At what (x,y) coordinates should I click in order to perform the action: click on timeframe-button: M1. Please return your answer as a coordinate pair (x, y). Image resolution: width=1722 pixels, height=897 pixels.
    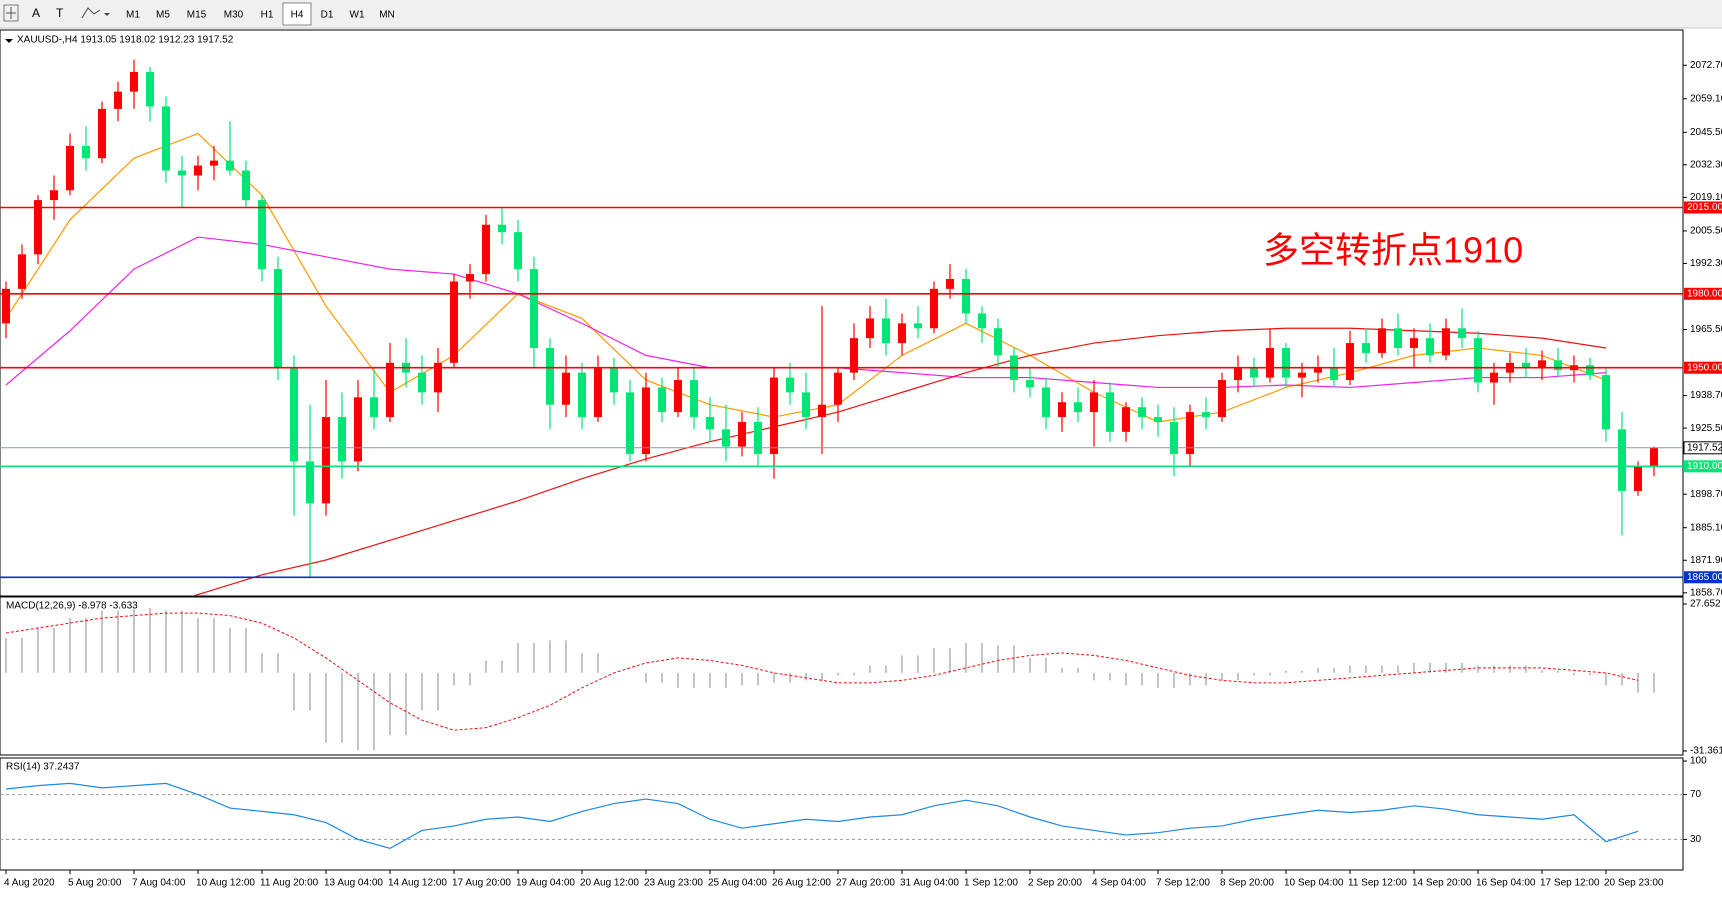
    Looking at the image, I should click on (133, 15).